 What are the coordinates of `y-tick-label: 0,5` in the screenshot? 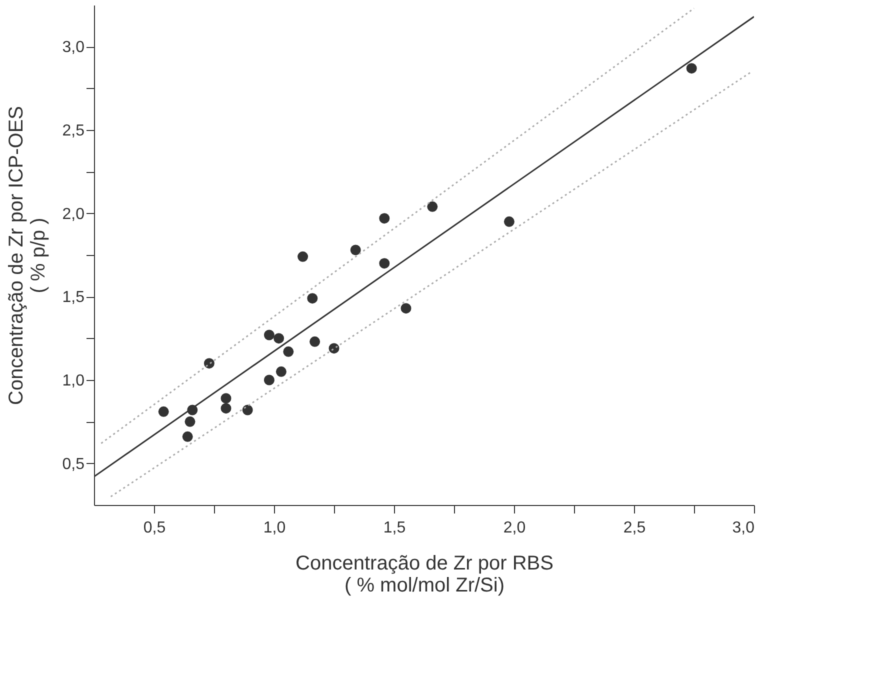 It's located at (73, 464).